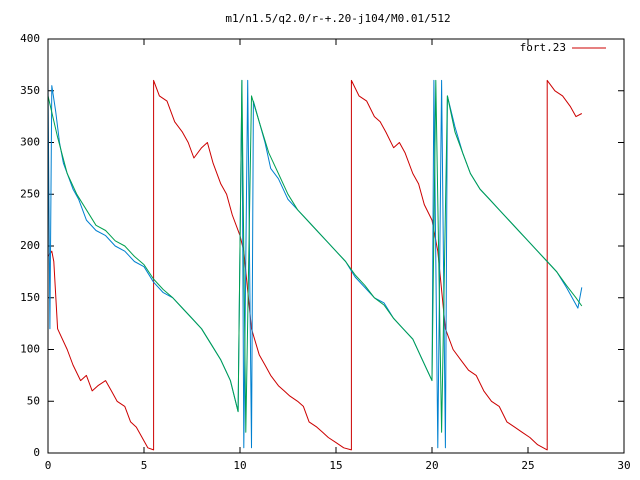 This screenshot has height=480, width=640. Describe the element at coordinates (144, 465) in the screenshot. I see `x-tick-label: 5` at that location.